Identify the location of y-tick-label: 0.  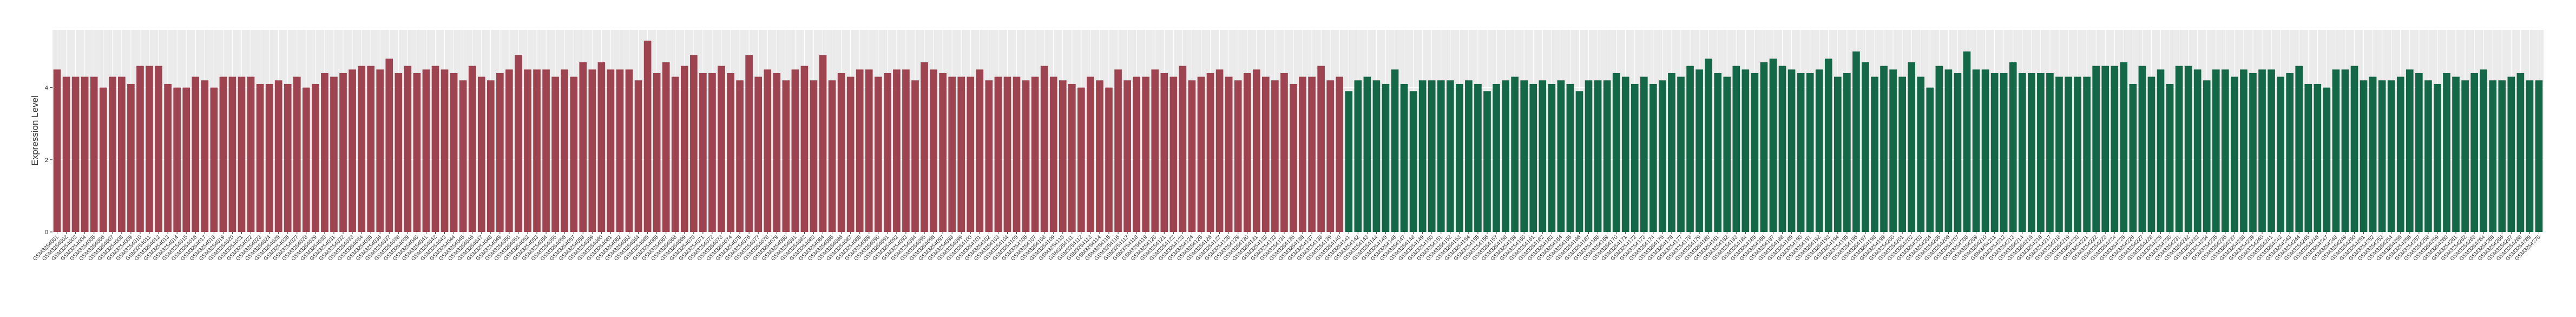
(46, 232).